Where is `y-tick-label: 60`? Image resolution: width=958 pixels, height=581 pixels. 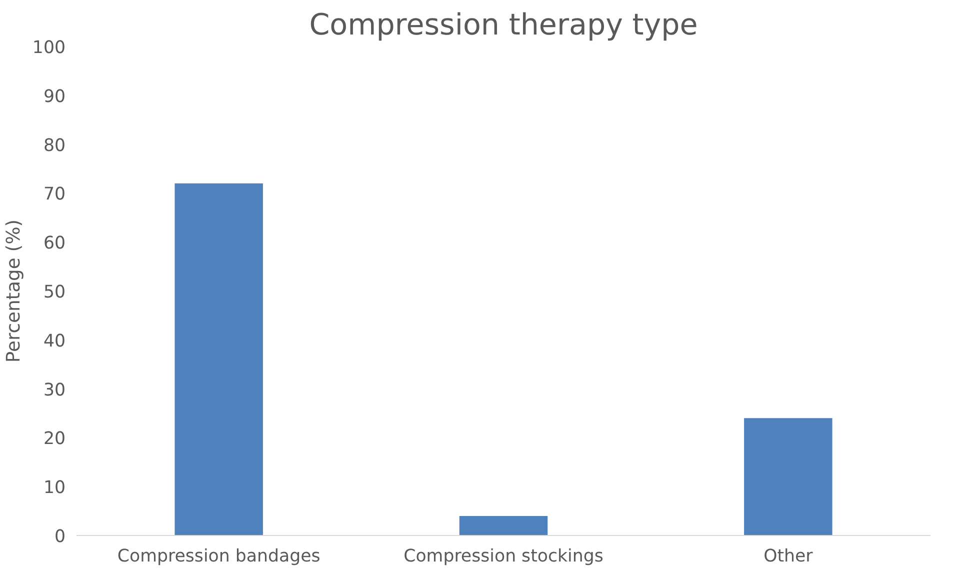 y-tick-label: 60 is located at coordinates (54, 244).